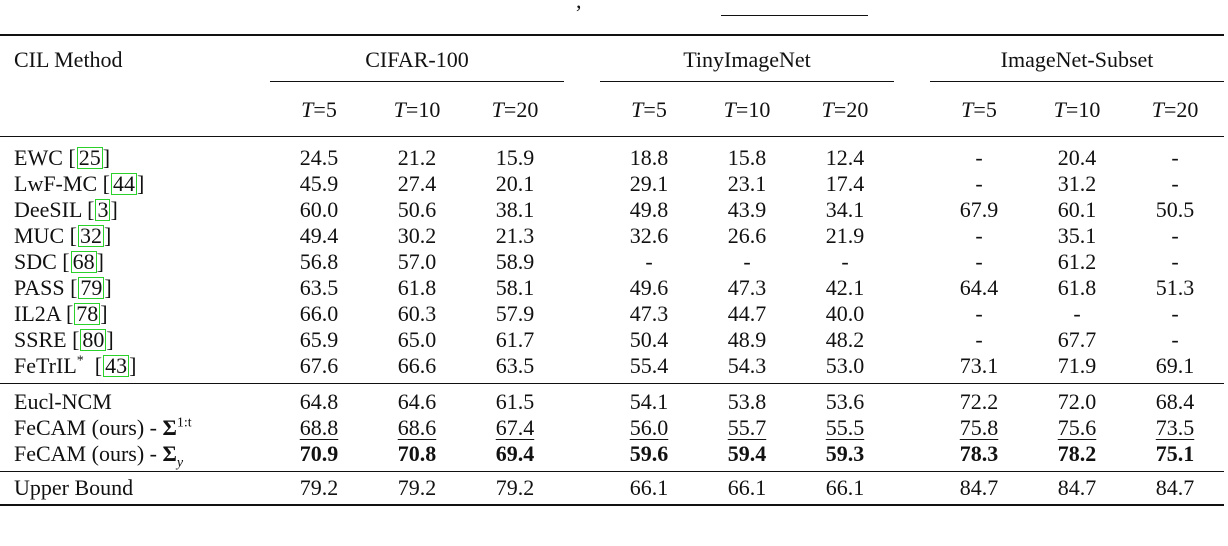 This screenshot has width=1228, height=546. I want to click on value: 67.6, so click(319, 365).